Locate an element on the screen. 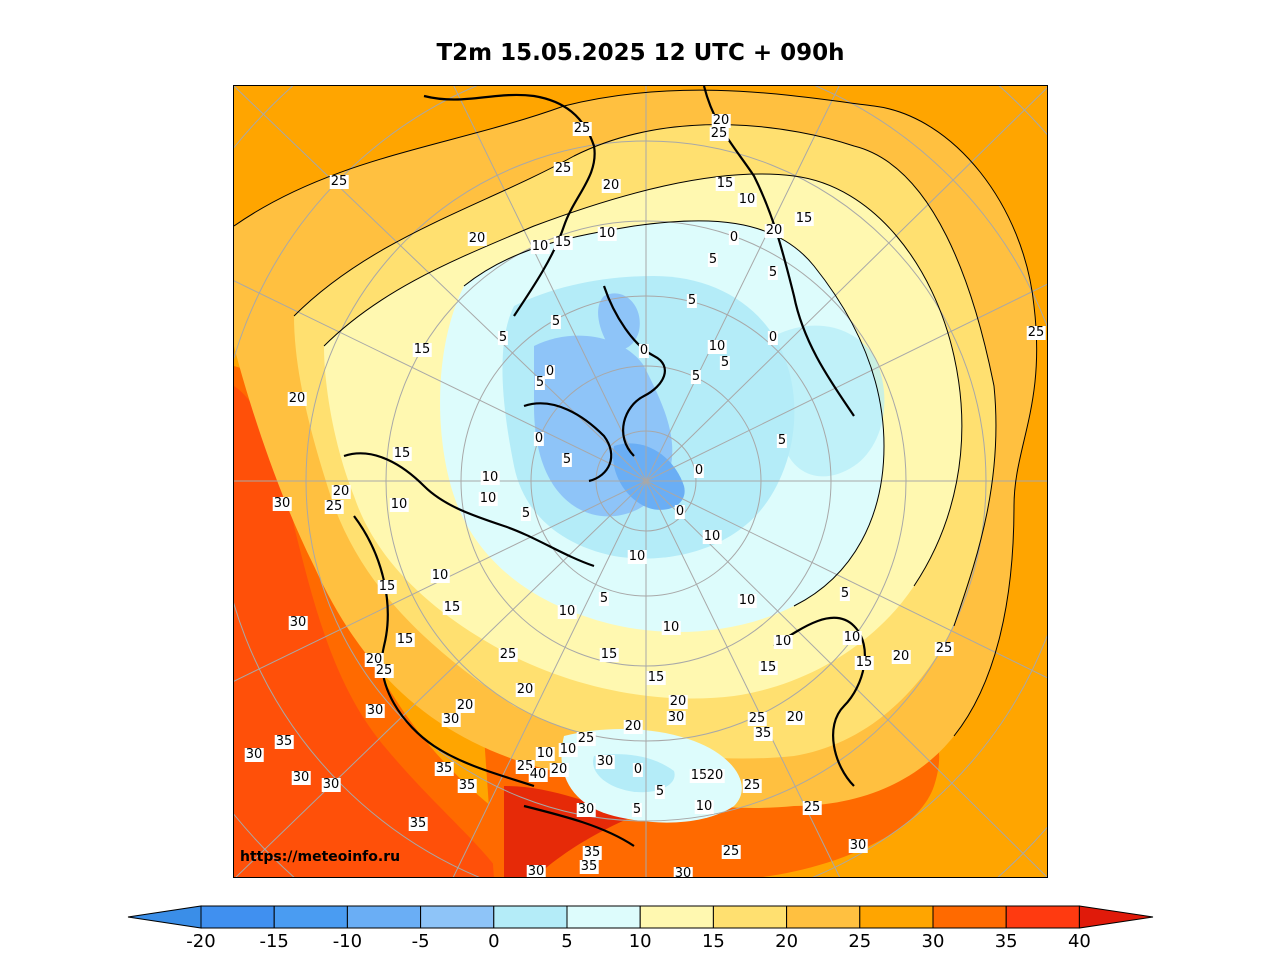  colorbar-tick-label: 25 is located at coordinates (860, 941).